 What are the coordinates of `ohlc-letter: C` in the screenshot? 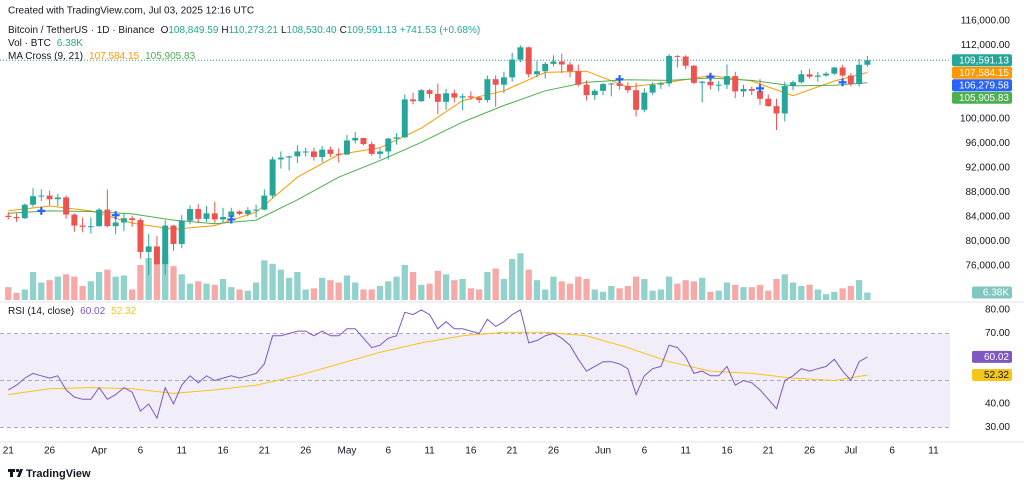 It's located at (343, 30).